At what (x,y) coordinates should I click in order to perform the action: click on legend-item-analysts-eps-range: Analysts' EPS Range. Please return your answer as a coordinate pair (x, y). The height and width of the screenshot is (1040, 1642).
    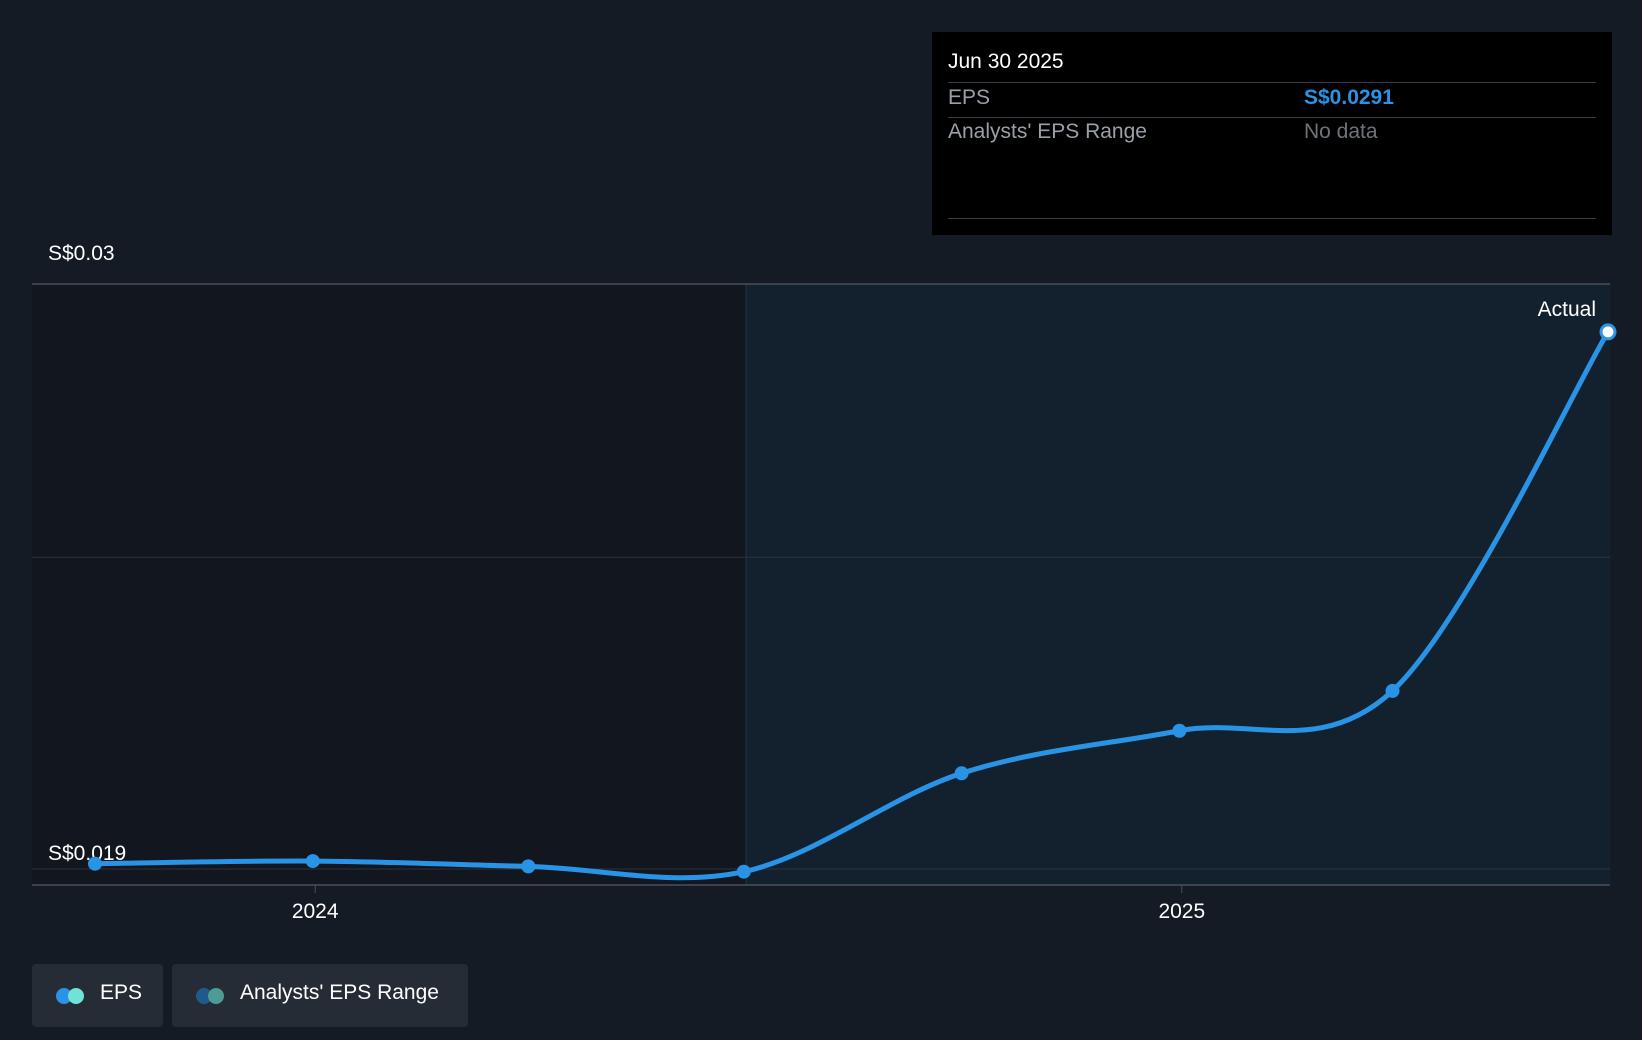
    Looking at the image, I should click on (320, 995).